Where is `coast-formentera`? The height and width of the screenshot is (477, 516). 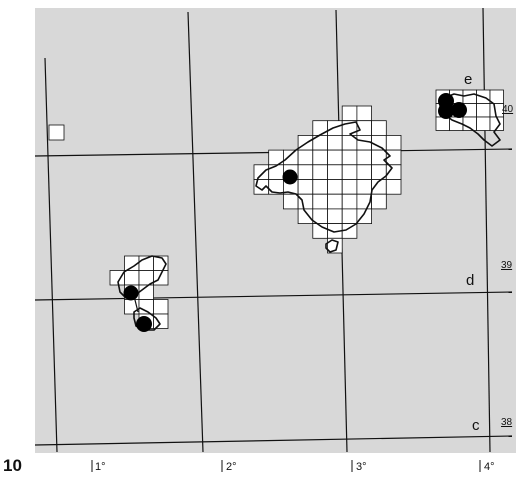
coast-formentera is located at coordinates (147, 319).